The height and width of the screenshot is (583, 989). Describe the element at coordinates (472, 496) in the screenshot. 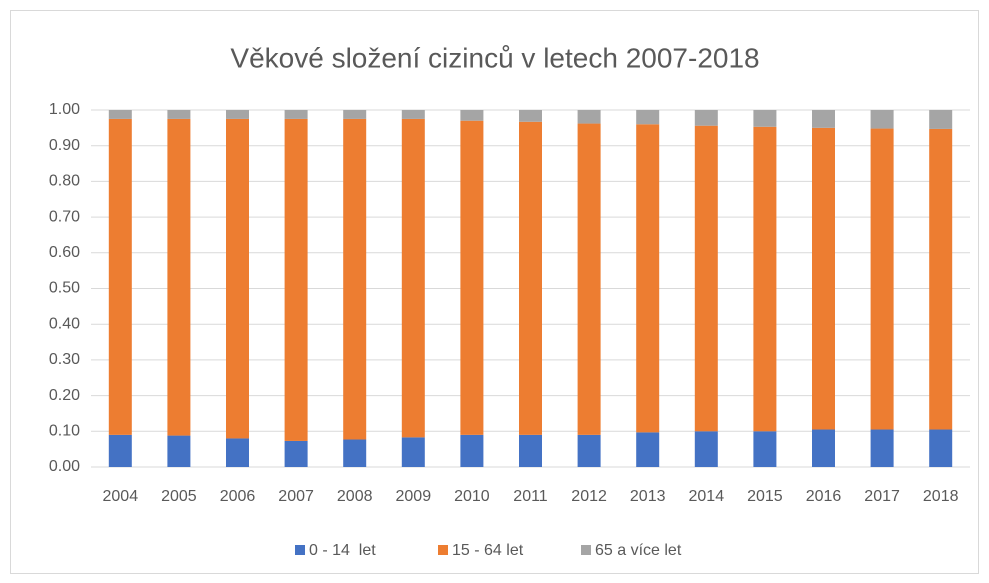

I see `x-tick-label: 2010` at that location.